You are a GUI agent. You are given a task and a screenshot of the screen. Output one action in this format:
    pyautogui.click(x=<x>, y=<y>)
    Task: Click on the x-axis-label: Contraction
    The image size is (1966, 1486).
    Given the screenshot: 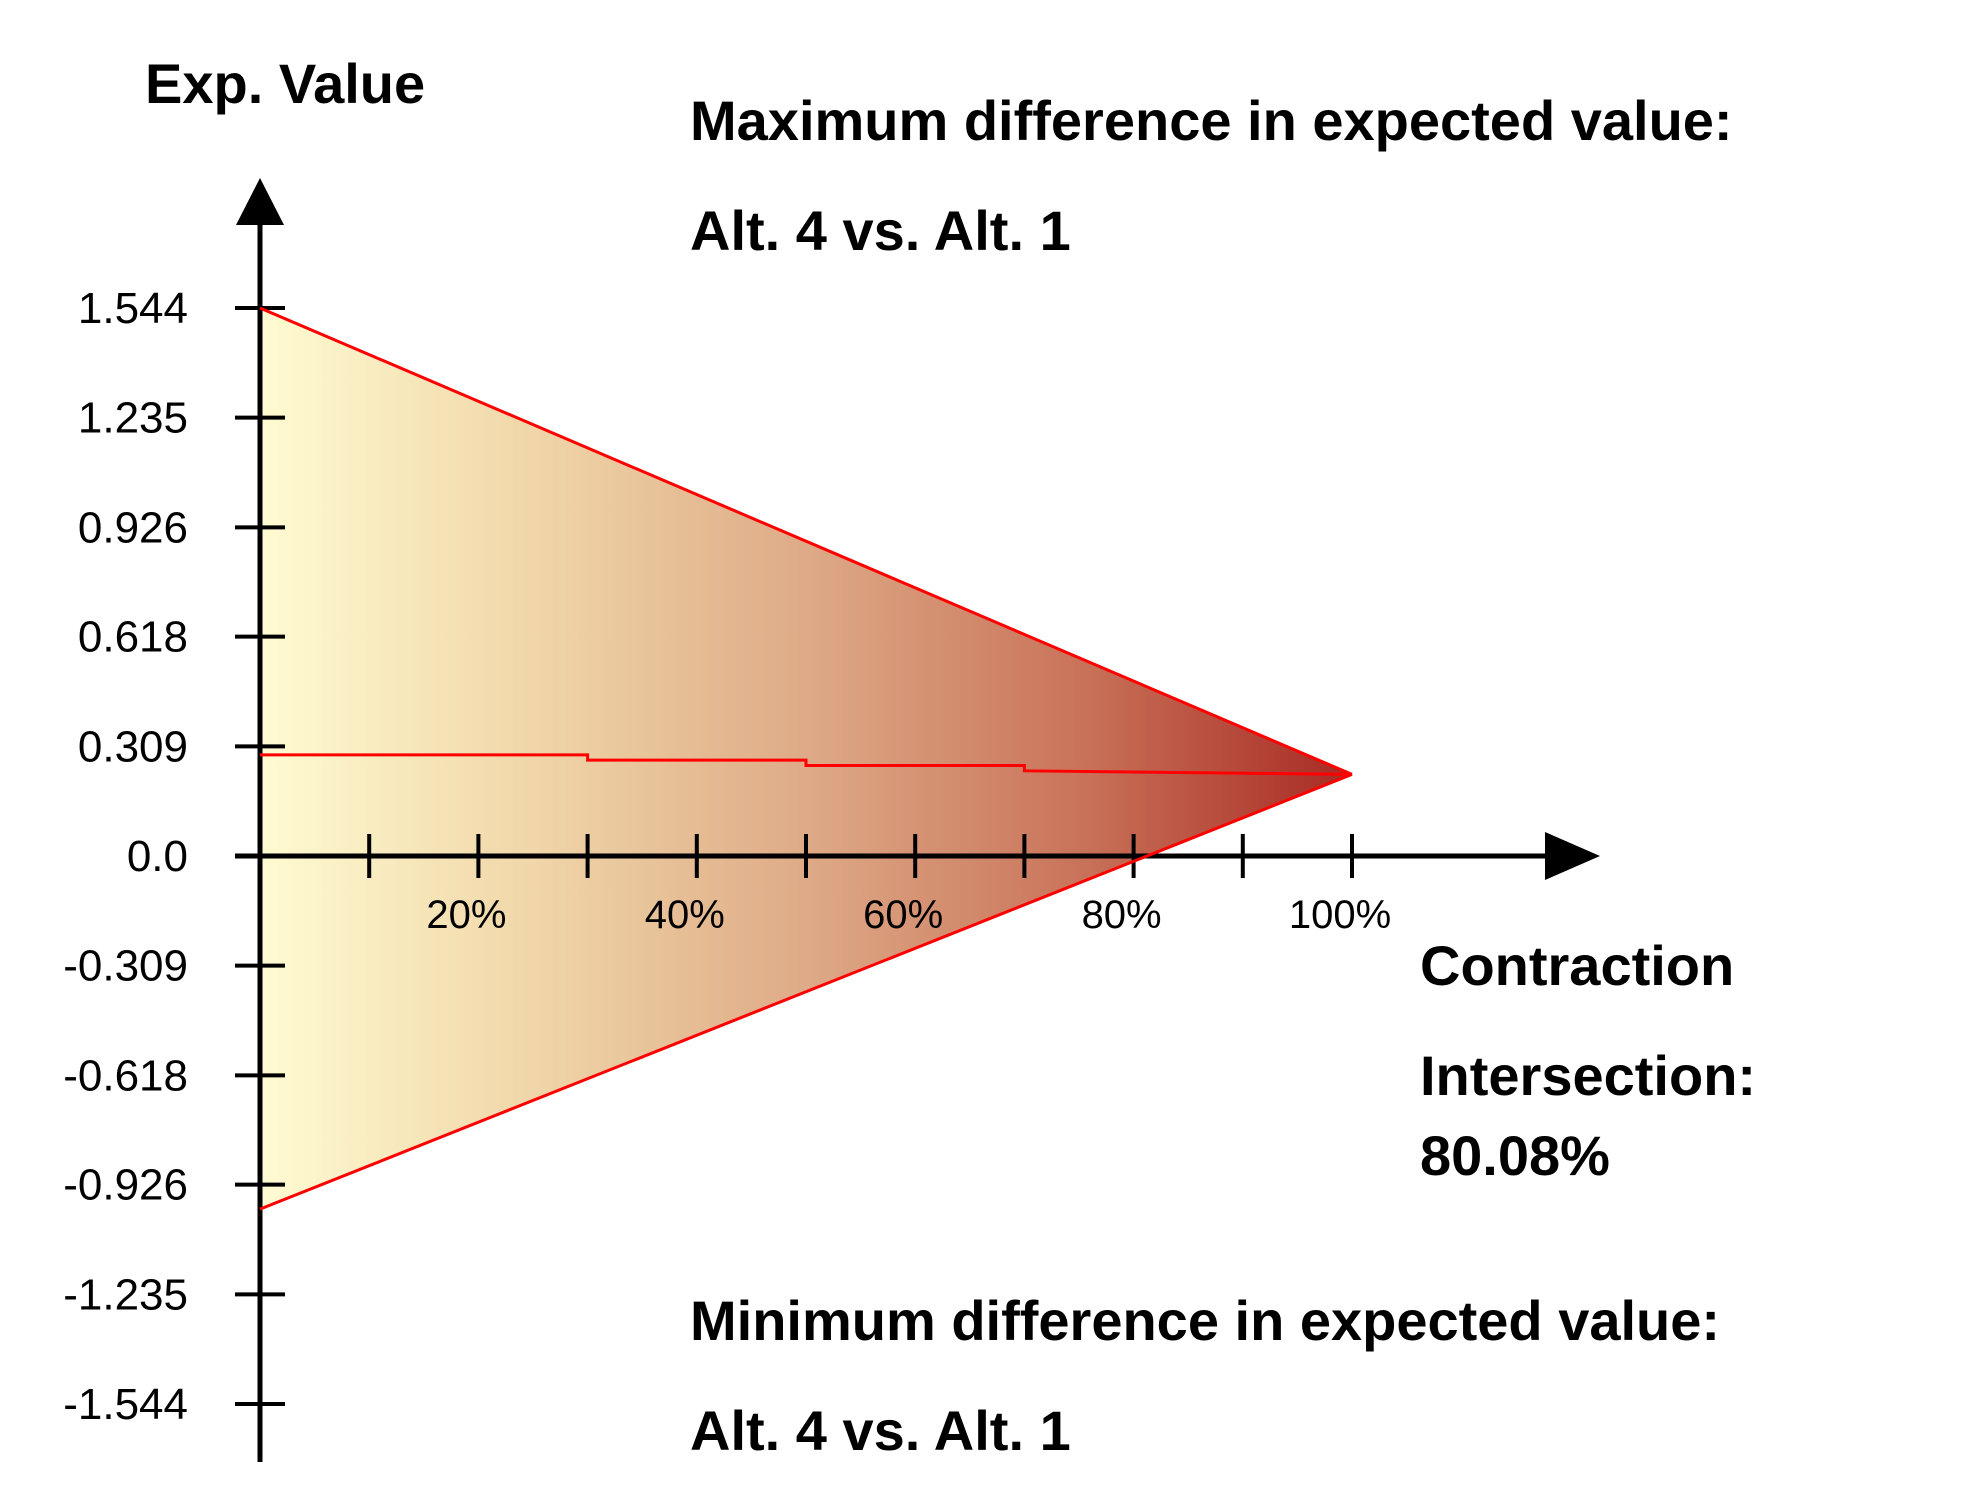 What is the action you would take?
    pyautogui.click(x=1577, y=965)
    